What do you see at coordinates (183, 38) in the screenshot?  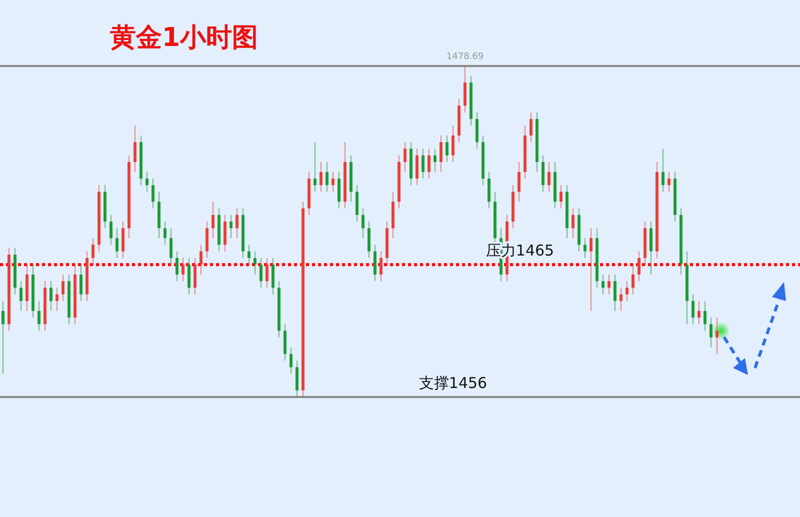 I see `chart-title: 黄金1小时图` at bounding box center [183, 38].